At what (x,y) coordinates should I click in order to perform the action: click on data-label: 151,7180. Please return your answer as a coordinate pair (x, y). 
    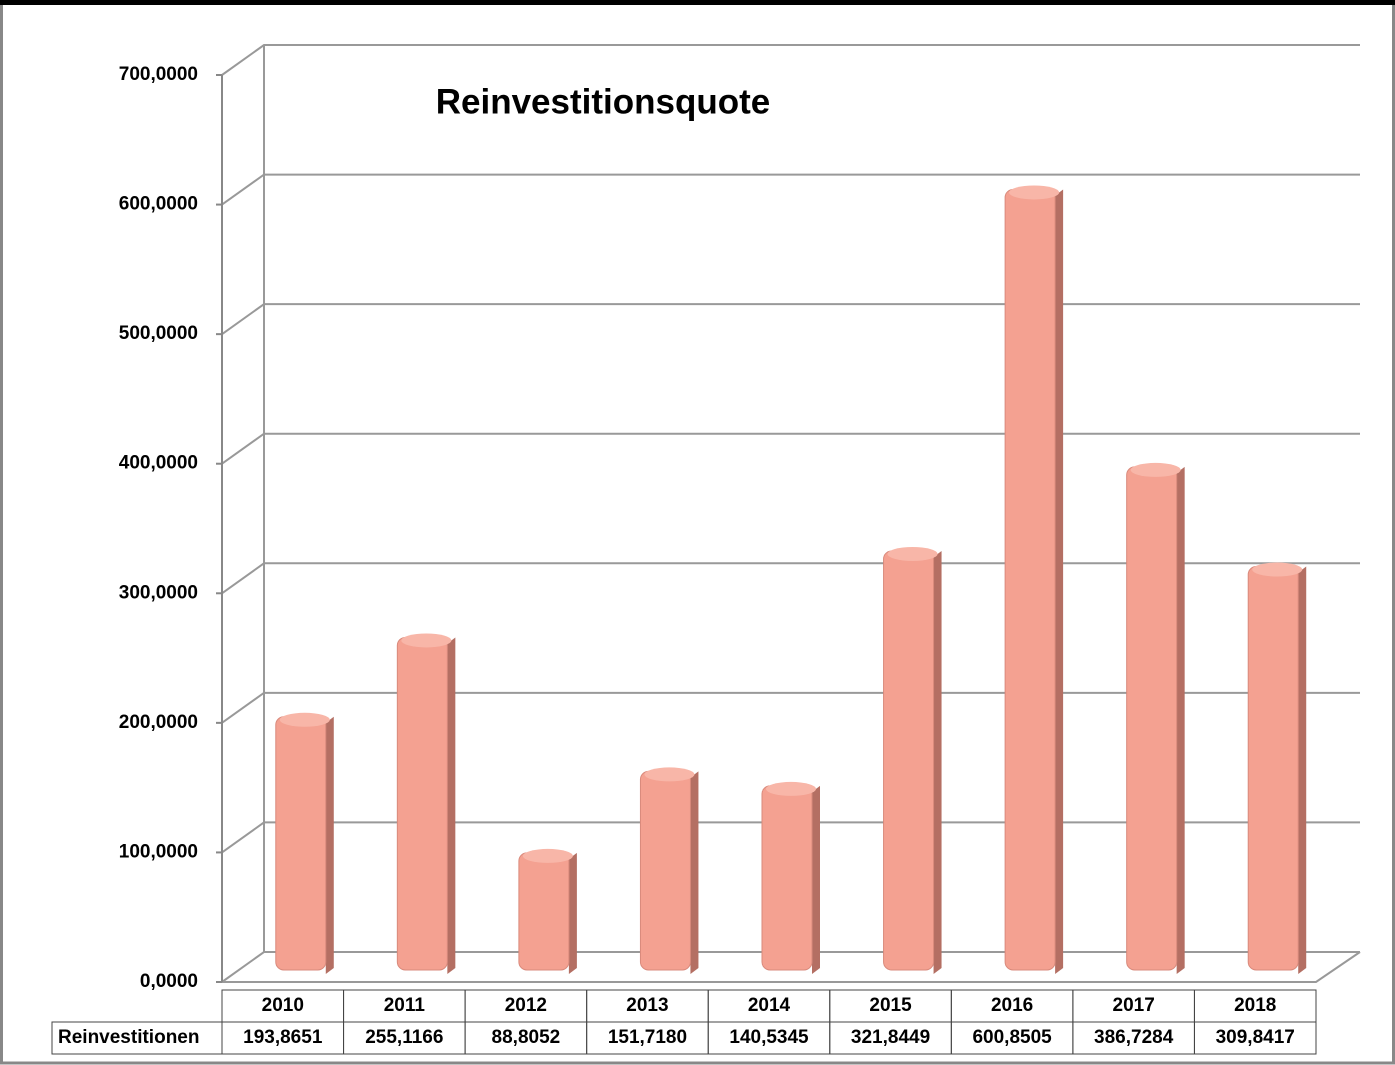
    Looking at the image, I should click on (647, 1037).